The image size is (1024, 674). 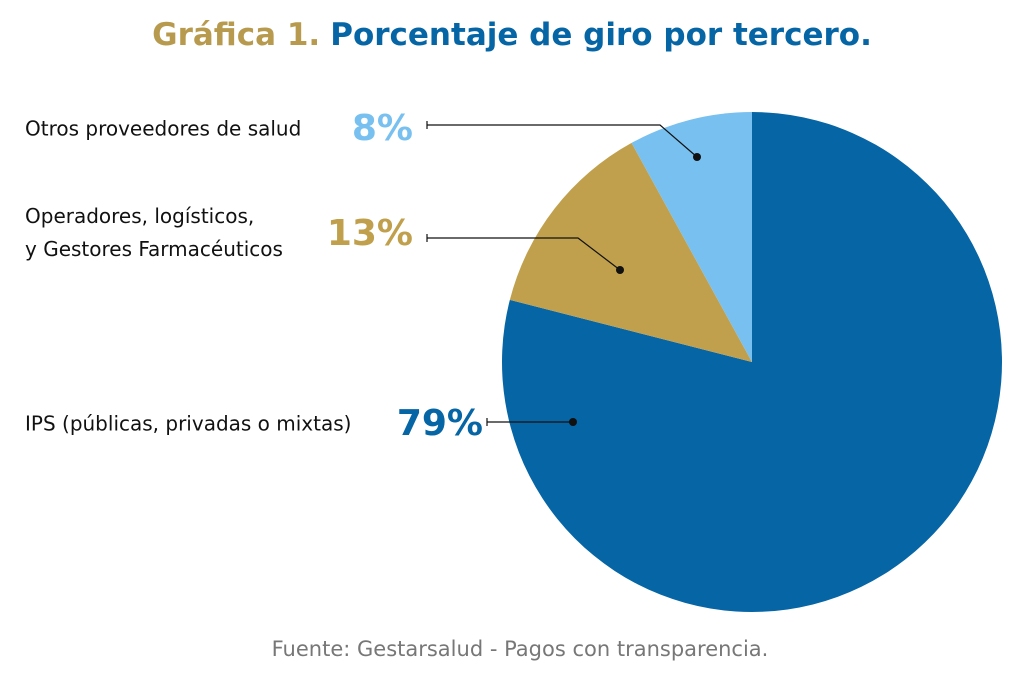 I want to click on value-label: 13%, so click(x=370, y=233).